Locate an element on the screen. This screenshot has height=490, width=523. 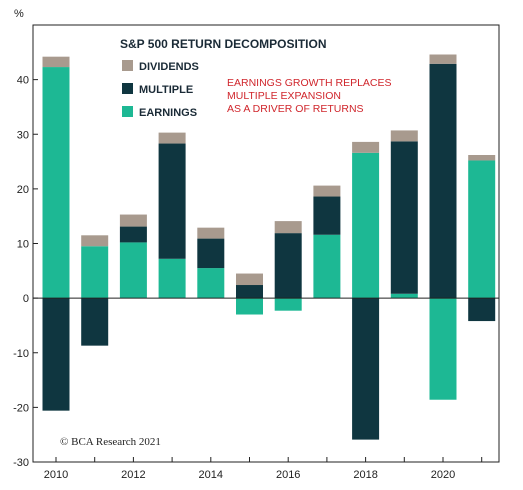
x-axis: 2010 2012 2014 2016 2018 2020 is located at coordinates (263, 469).